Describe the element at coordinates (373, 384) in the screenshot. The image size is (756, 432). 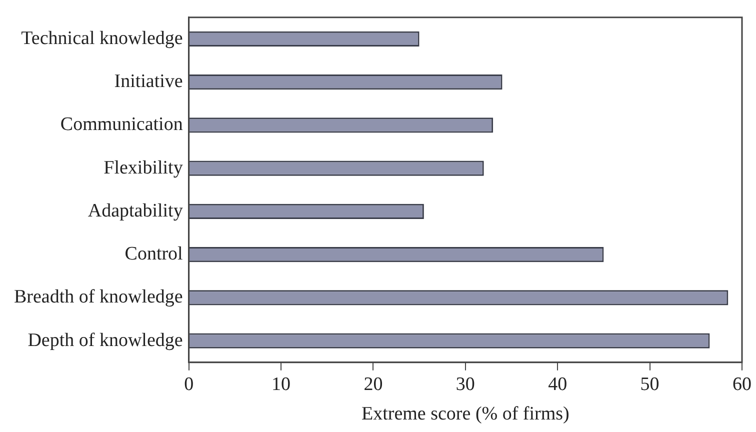
I see `x-tick-label: 20` at that location.